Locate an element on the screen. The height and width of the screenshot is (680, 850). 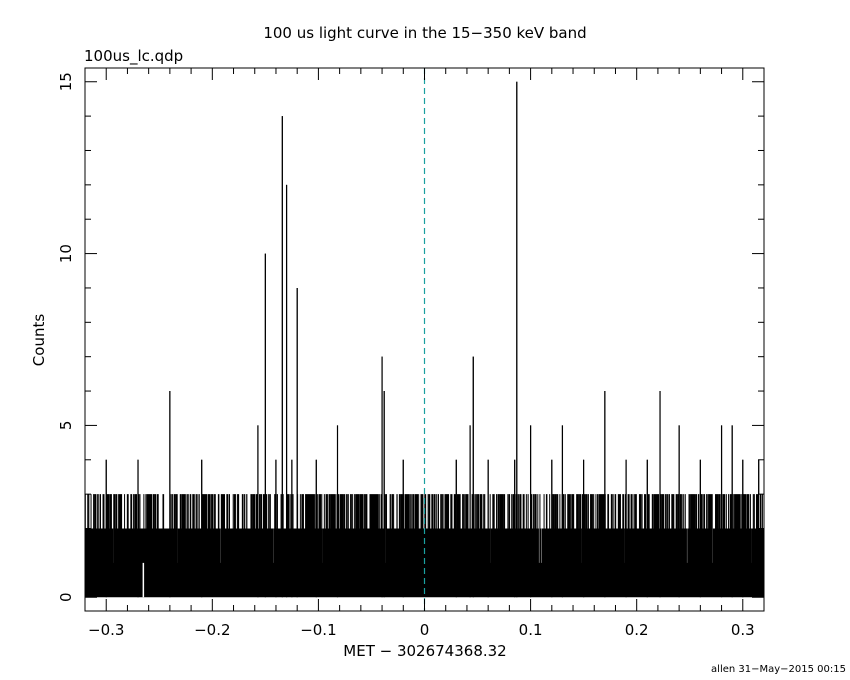
x-tick-label: 0.1 is located at coordinates (531, 630).